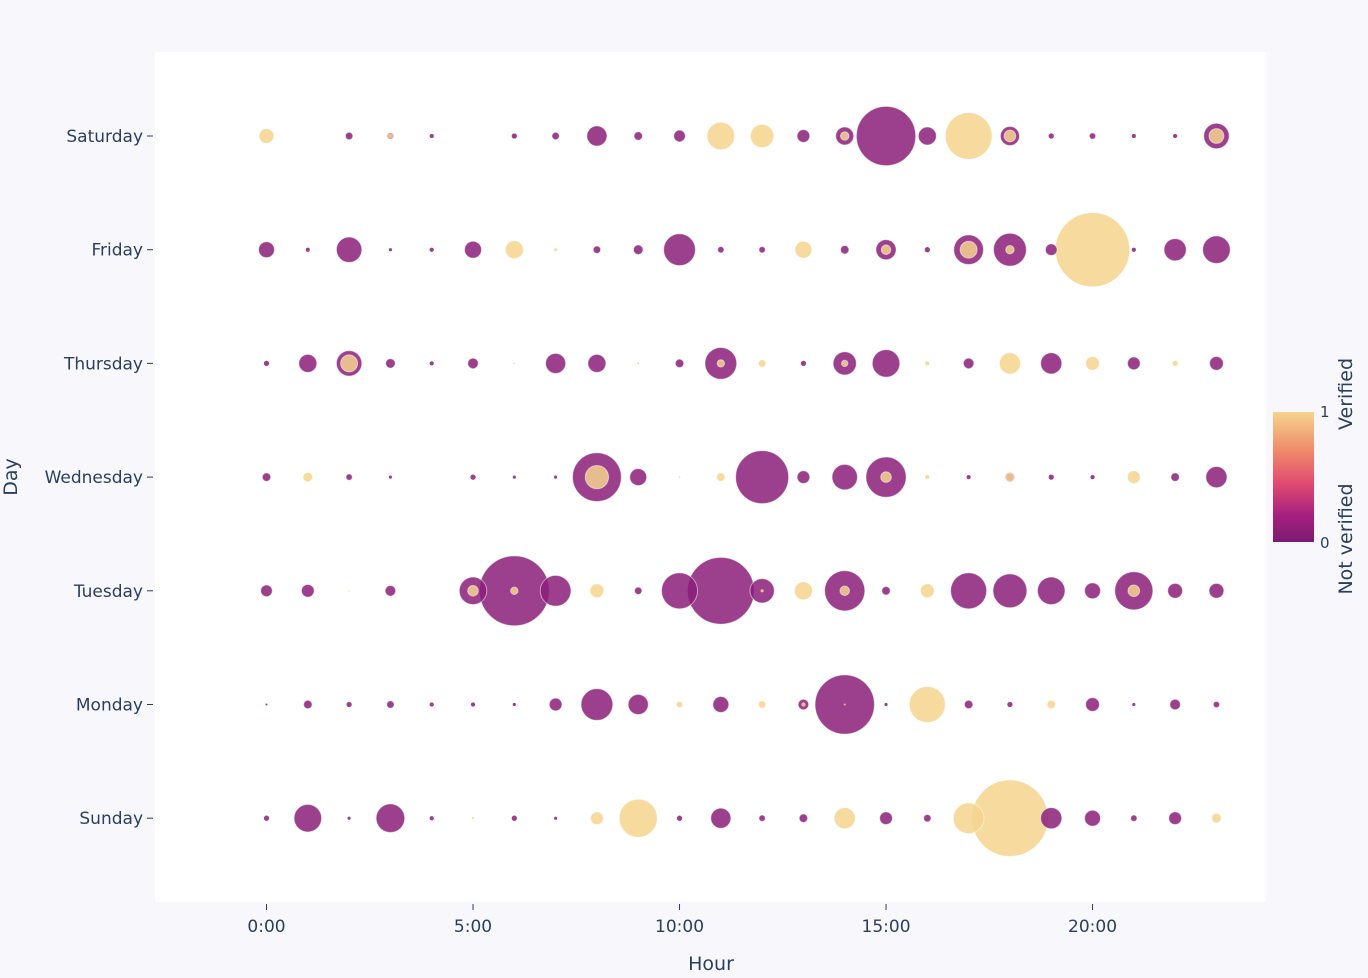 The width and height of the screenshot is (1368, 978). Describe the element at coordinates (94, 478) in the screenshot. I see `y-tick-label-wednesday: Wednesday` at that location.